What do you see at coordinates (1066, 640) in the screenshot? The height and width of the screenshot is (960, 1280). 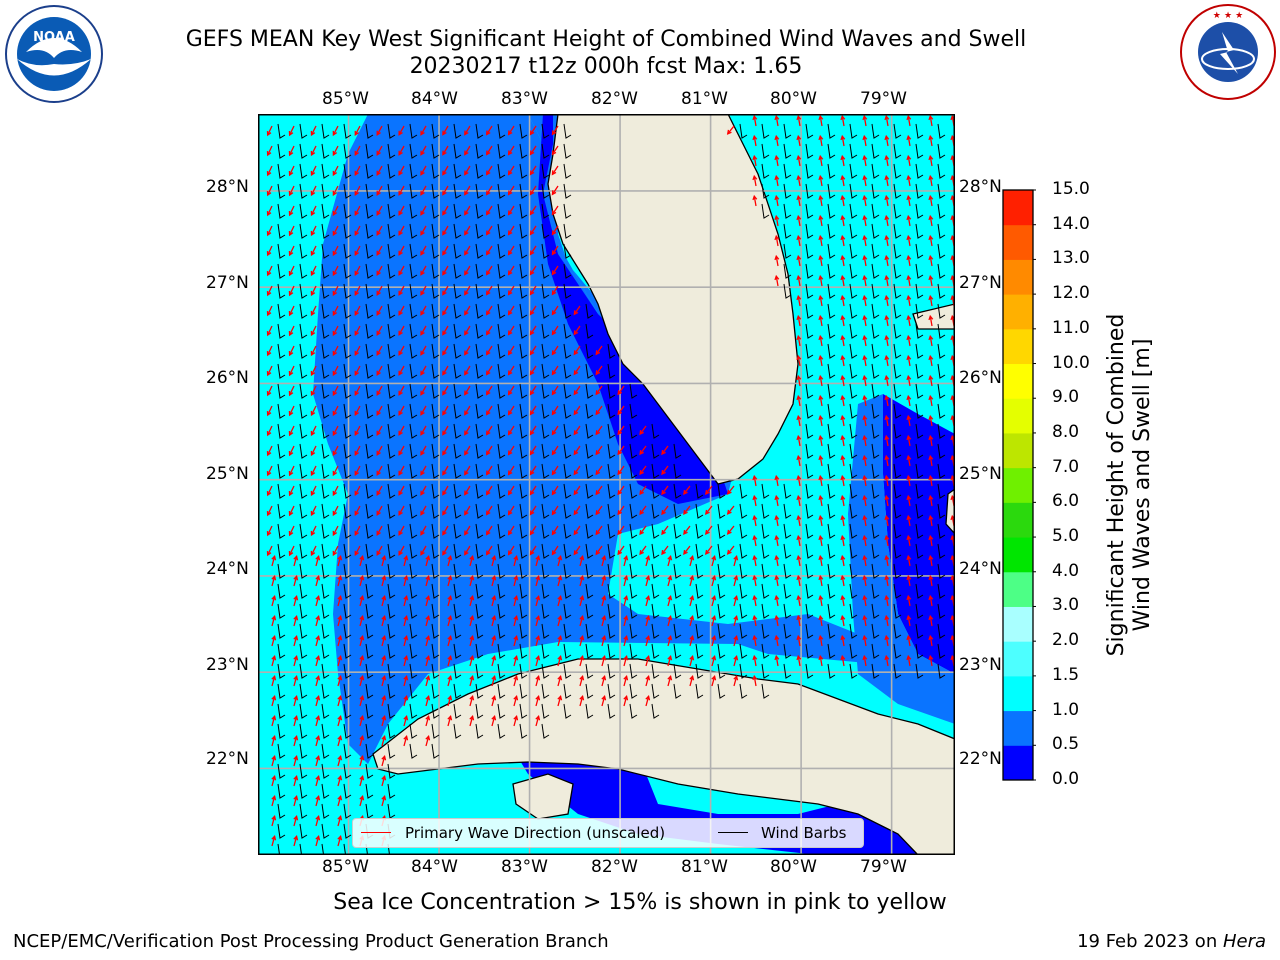 I see `colorbar-tick-label: 2.0` at bounding box center [1066, 640].